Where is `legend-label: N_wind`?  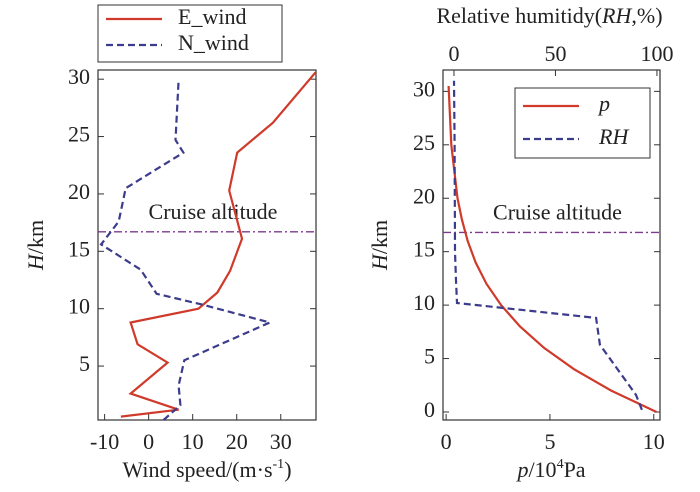 legend-label: N_wind is located at coordinates (213, 42).